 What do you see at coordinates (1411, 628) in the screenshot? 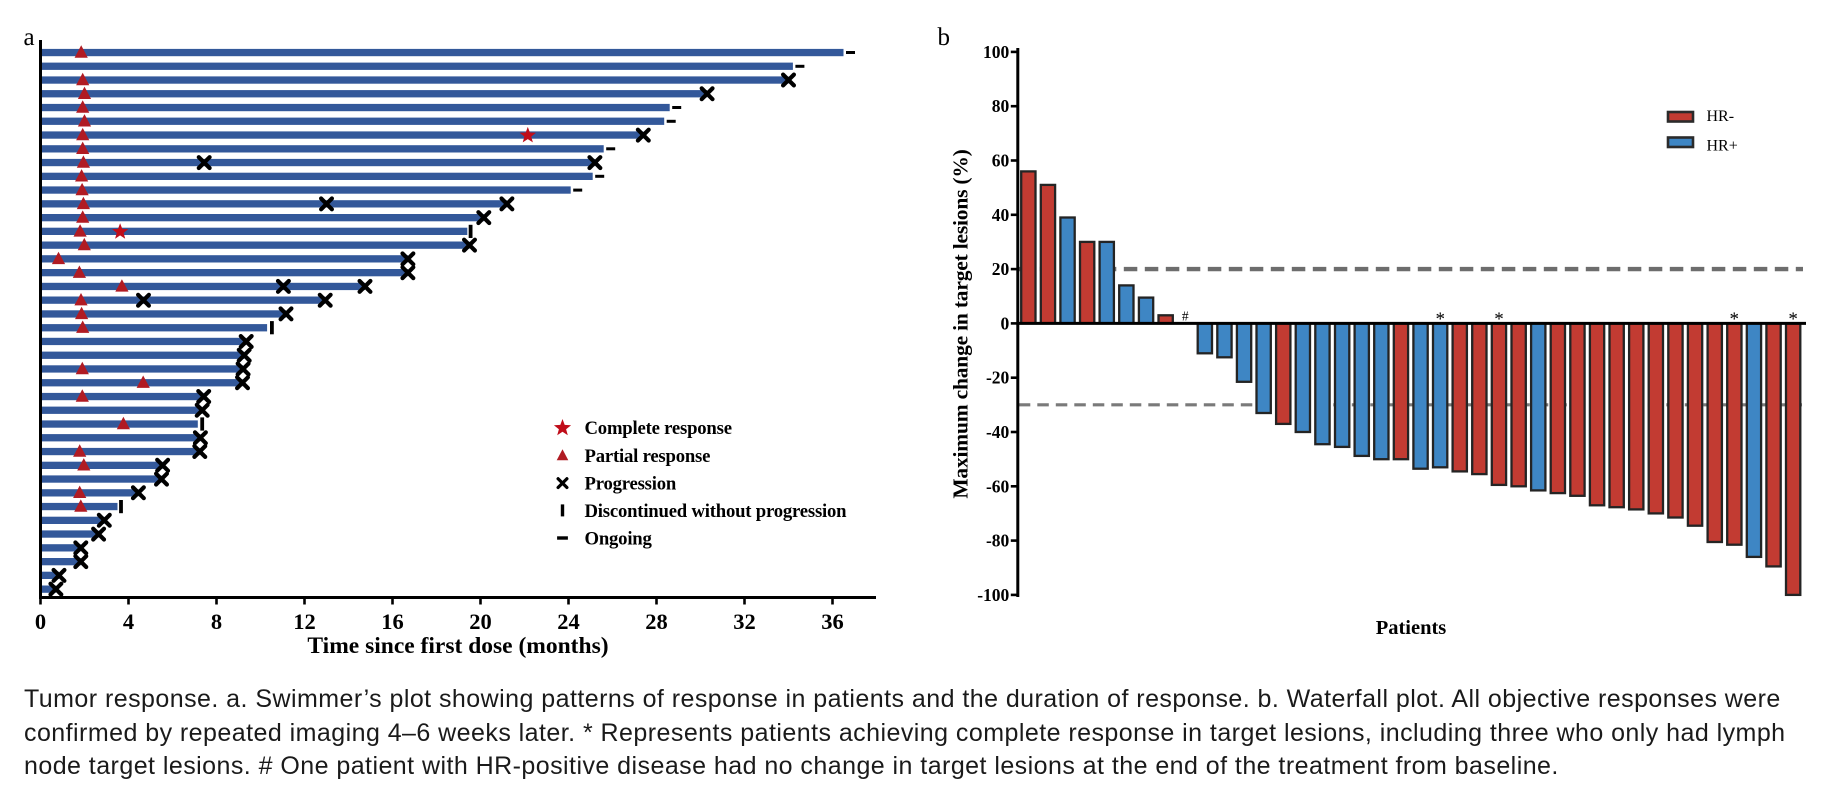
I see `svg-text: Patients` at bounding box center [1411, 628].